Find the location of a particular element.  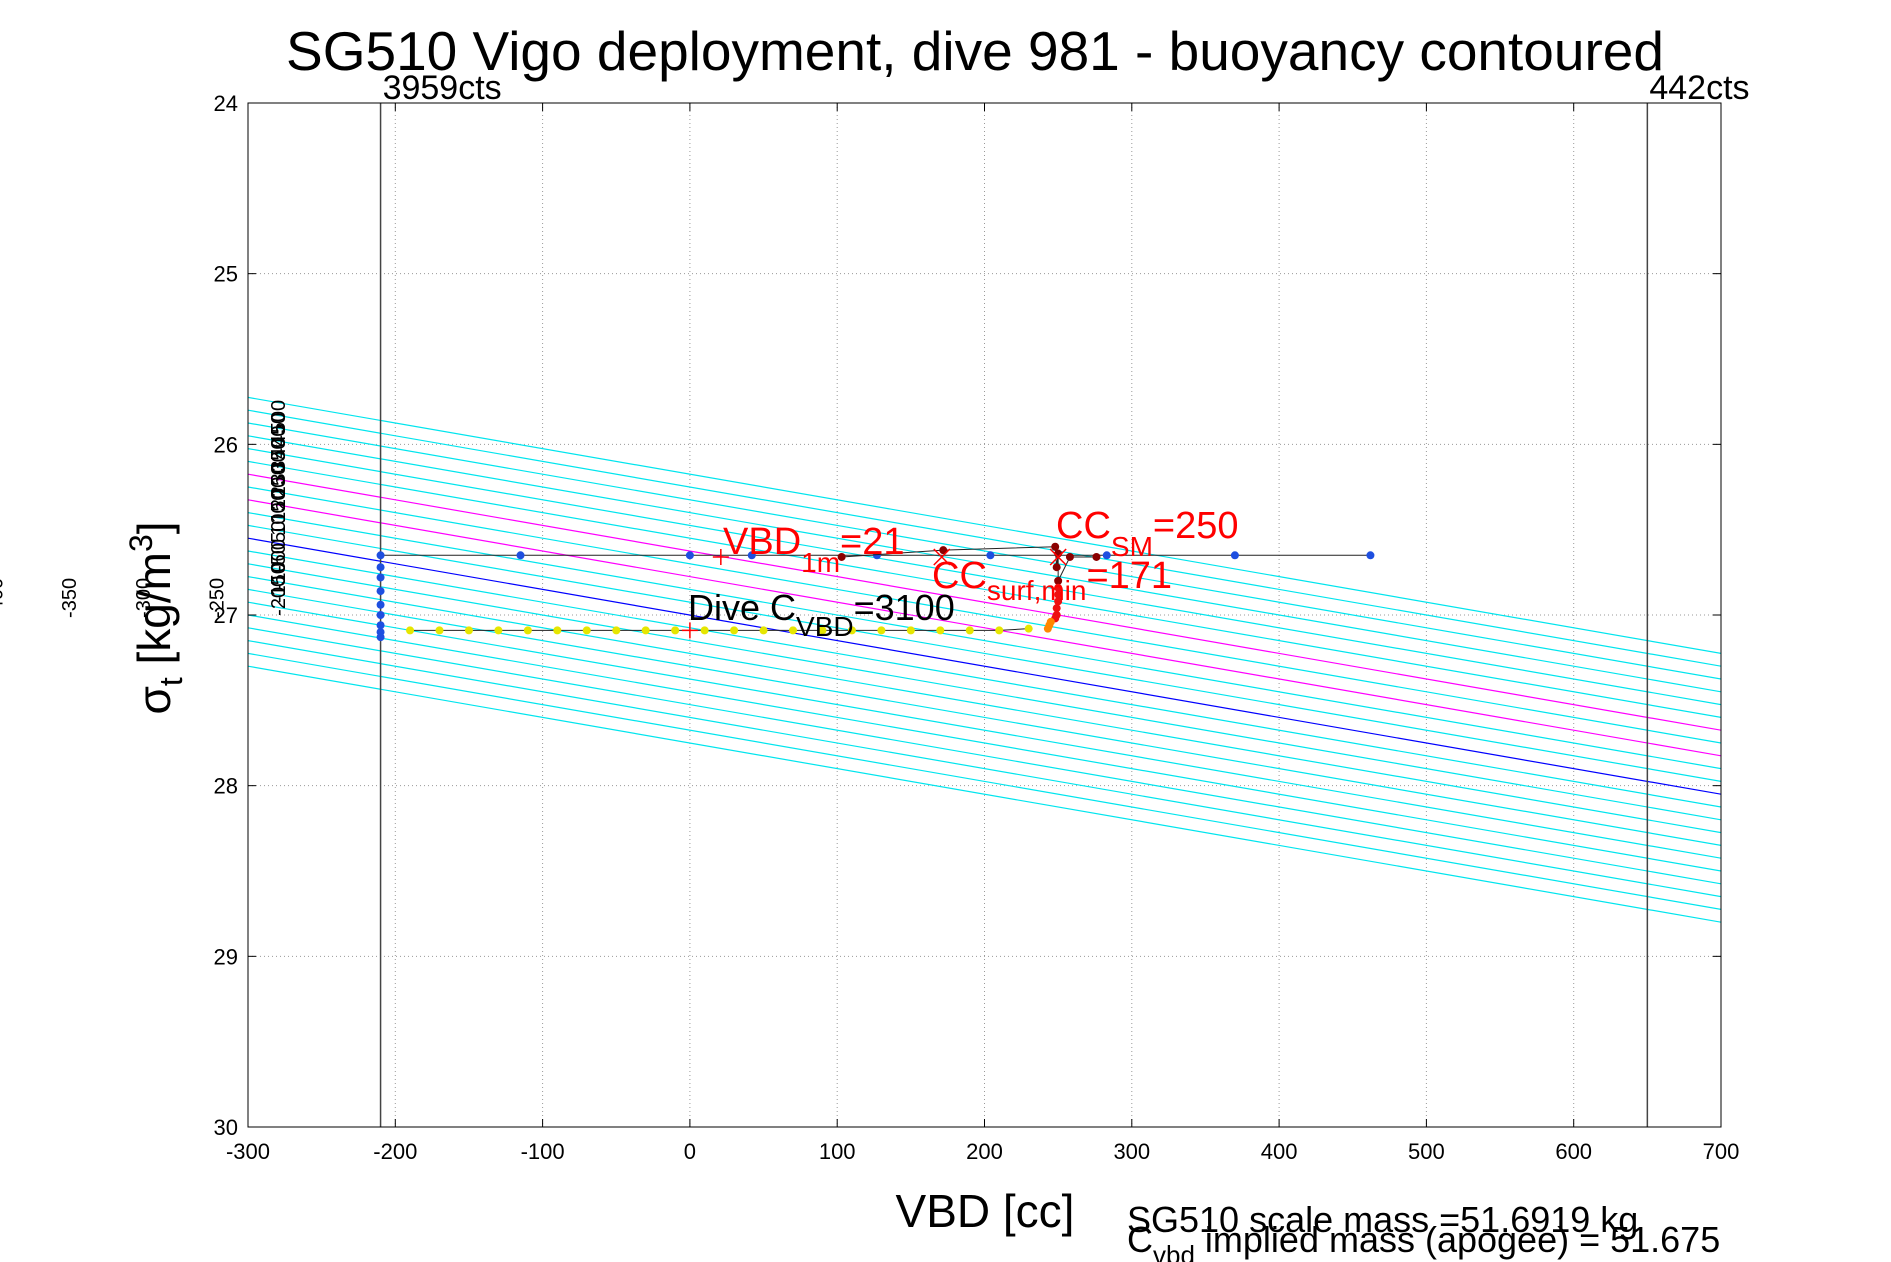

contour-label-top: 450 is located at coordinates (279, 429).